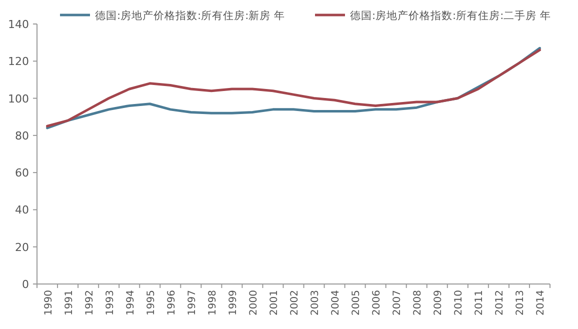 The width and height of the screenshot is (578, 329). What do you see at coordinates (190, 15) in the screenshot?
I see `legend-label: 德国:房地产价格指数:所有住房:新房 年` at bounding box center [190, 15].